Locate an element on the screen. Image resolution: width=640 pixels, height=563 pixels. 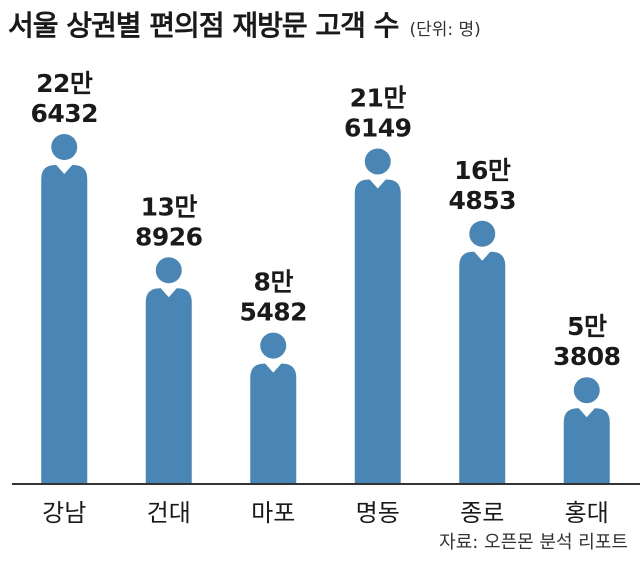
bar-명동 is located at coordinates (377, 331).